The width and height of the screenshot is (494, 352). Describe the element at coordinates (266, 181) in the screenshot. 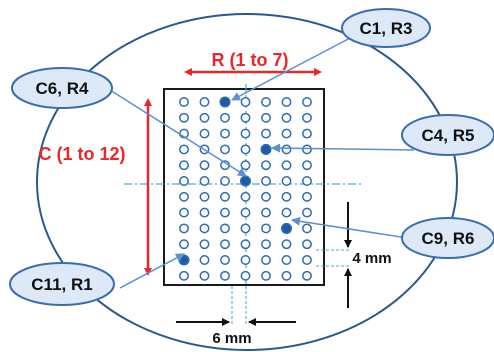

I see `hole-c6-r5` at that location.